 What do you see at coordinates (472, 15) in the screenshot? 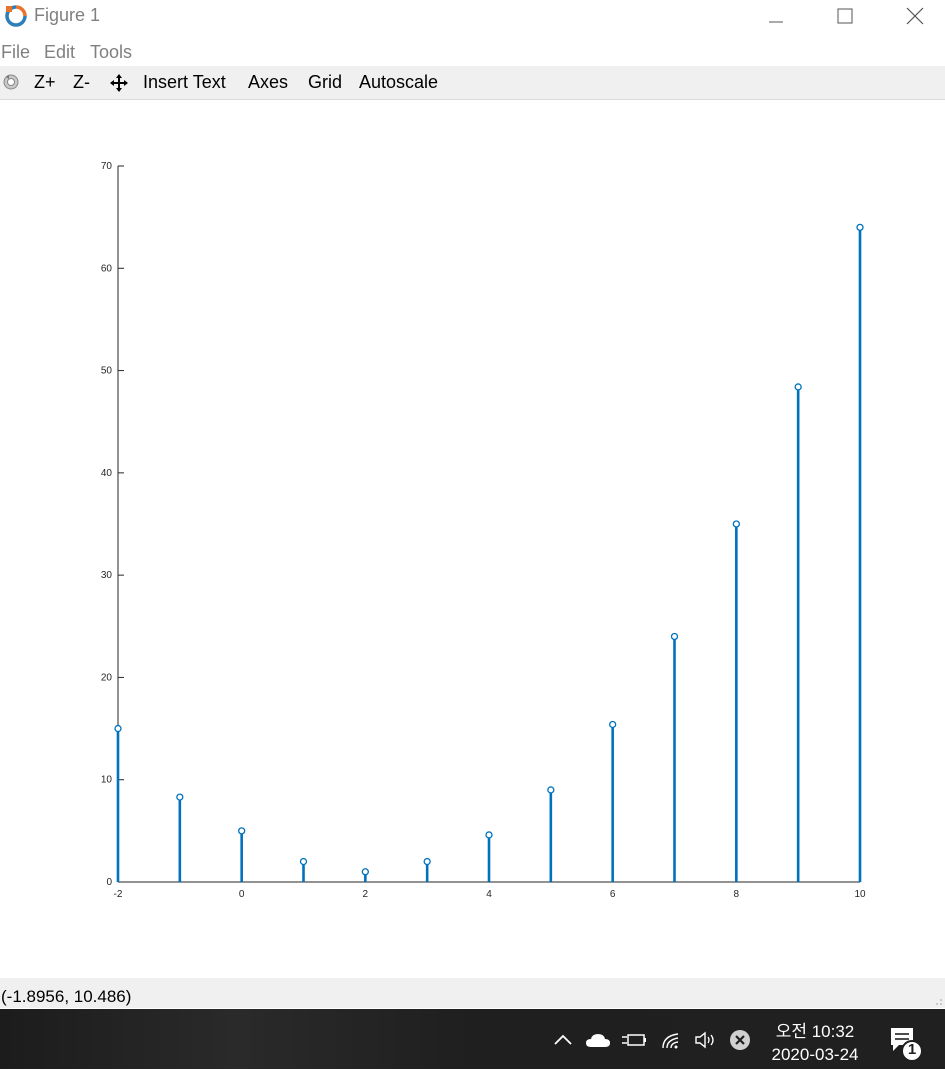
I see `title-bar: Figure 1` at bounding box center [472, 15].